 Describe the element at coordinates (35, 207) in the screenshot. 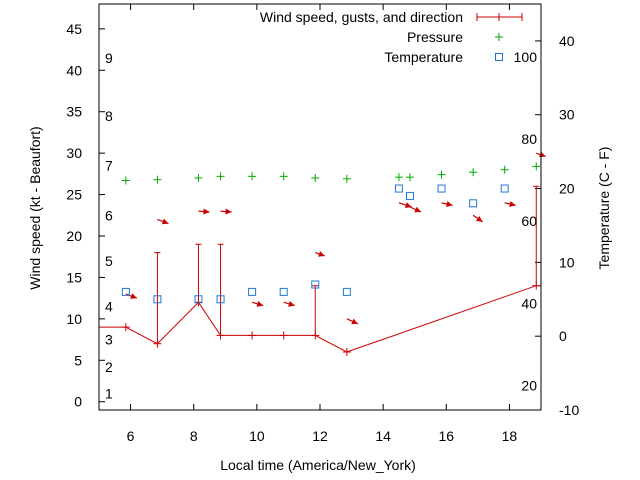

I see `y-axis-title-left: Wind speed (kt - Beaufort)` at that location.